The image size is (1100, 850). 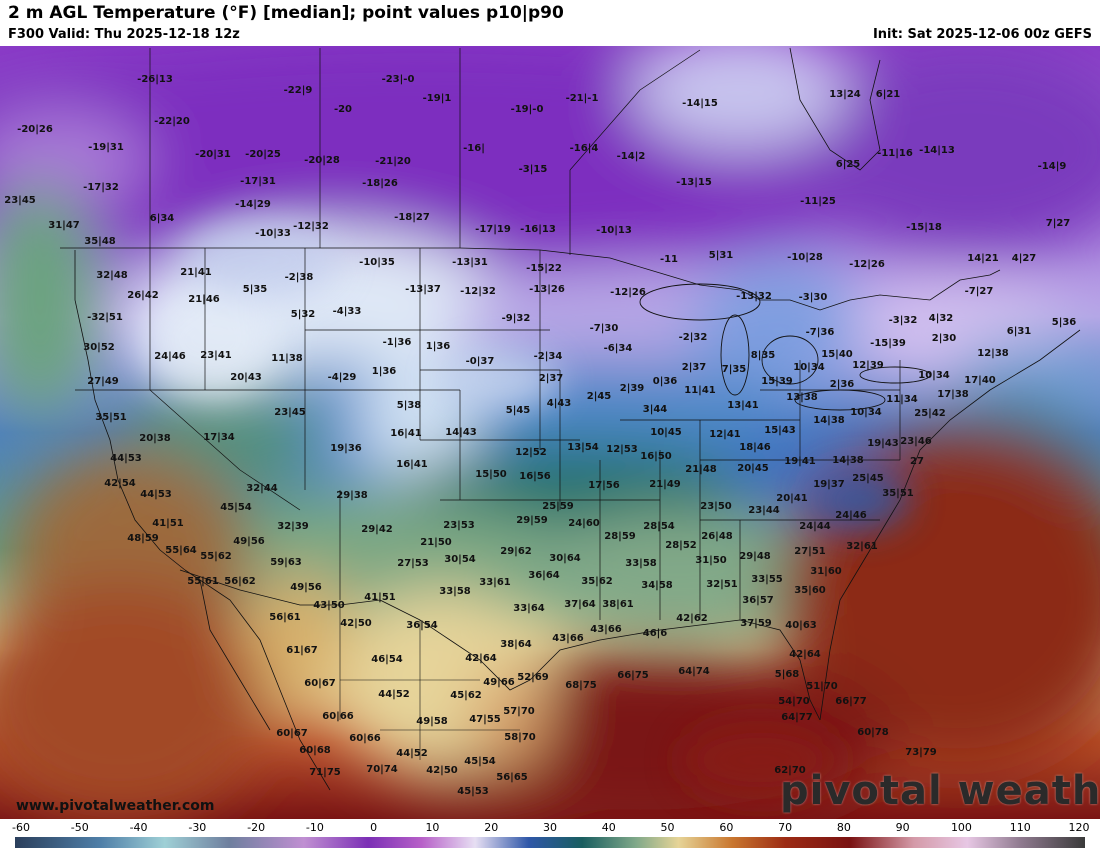 I want to click on point-value-label: 33|55, so click(x=767, y=579).